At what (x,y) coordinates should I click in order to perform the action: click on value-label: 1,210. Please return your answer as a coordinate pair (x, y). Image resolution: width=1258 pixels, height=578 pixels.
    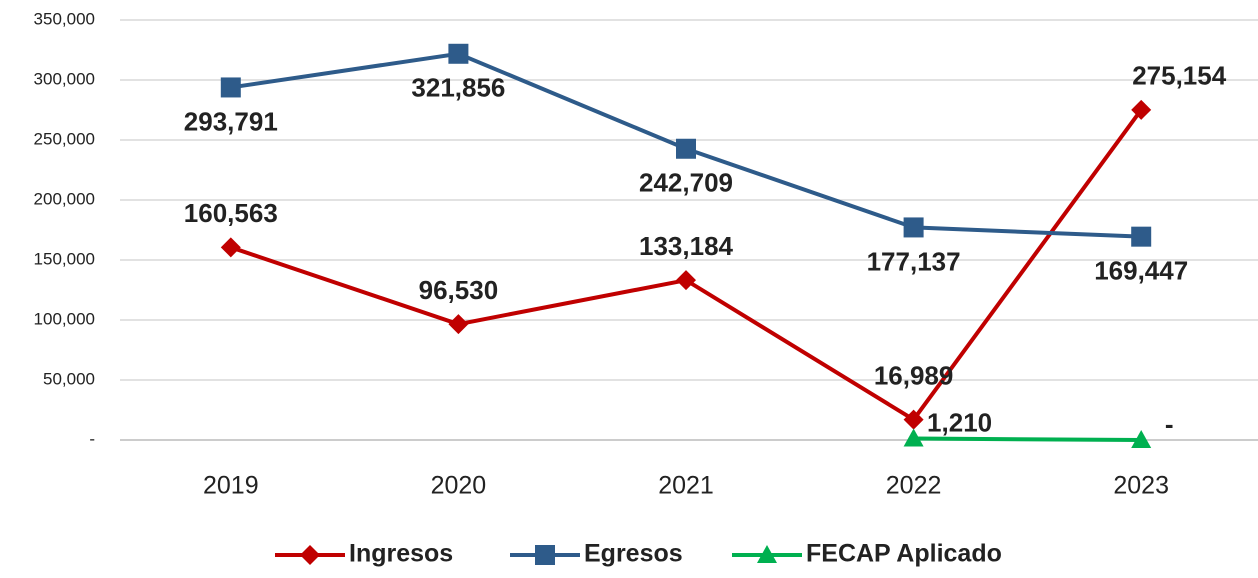
    Looking at the image, I should click on (959, 422).